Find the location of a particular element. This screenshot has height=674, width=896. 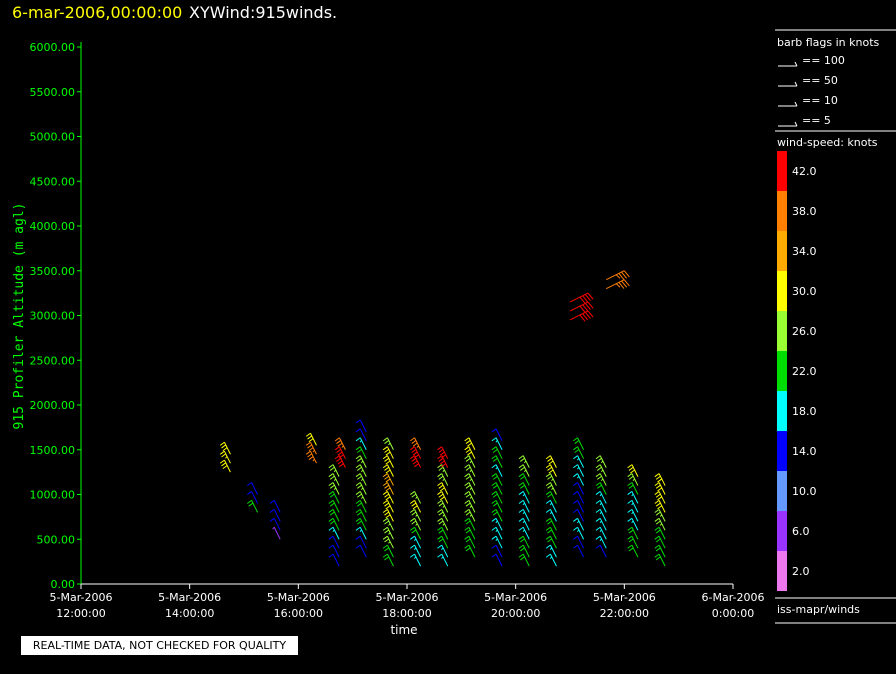

y-tick-label: 6000.00 is located at coordinates (53, 47).